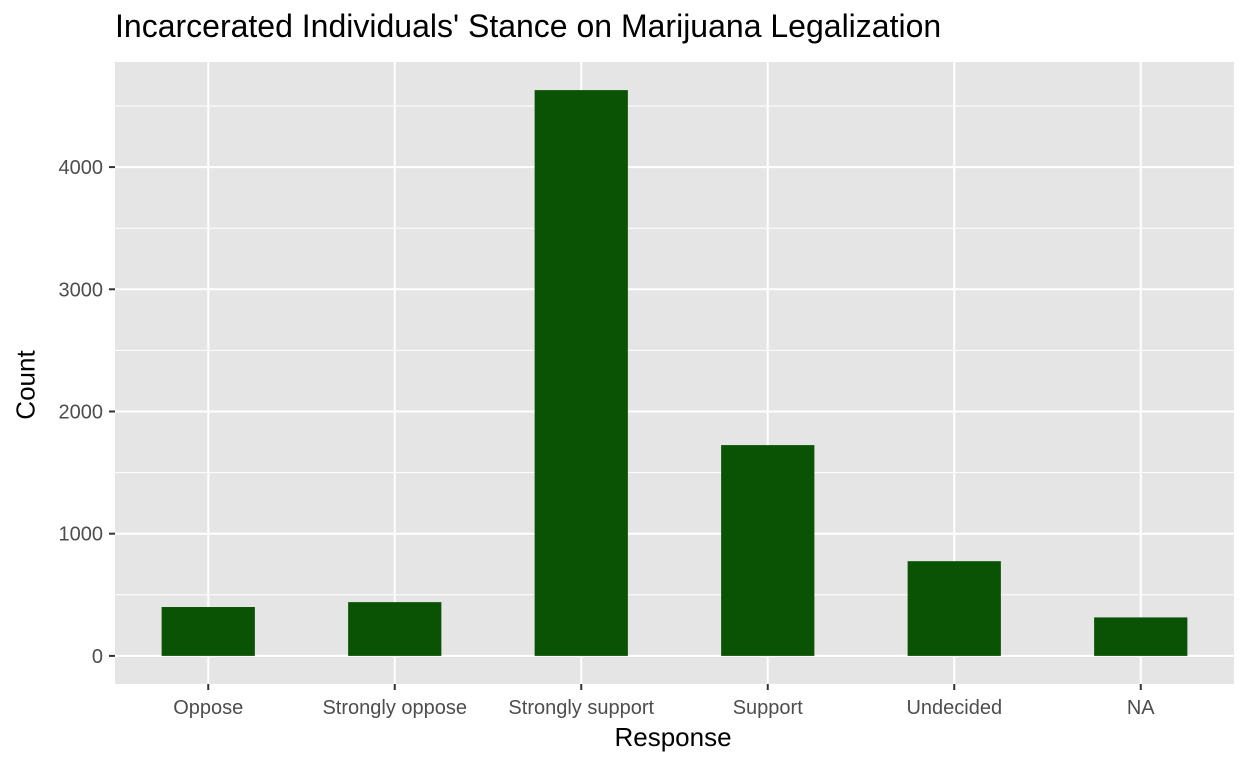  Describe the element at coordinates (81, 412) in the screenshot. I see `y-tick-label: 2000` at that location.